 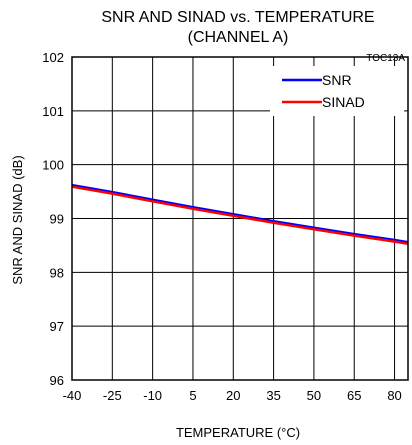 I want to click on y-tick-label: 101, so click(x=53, y=111).